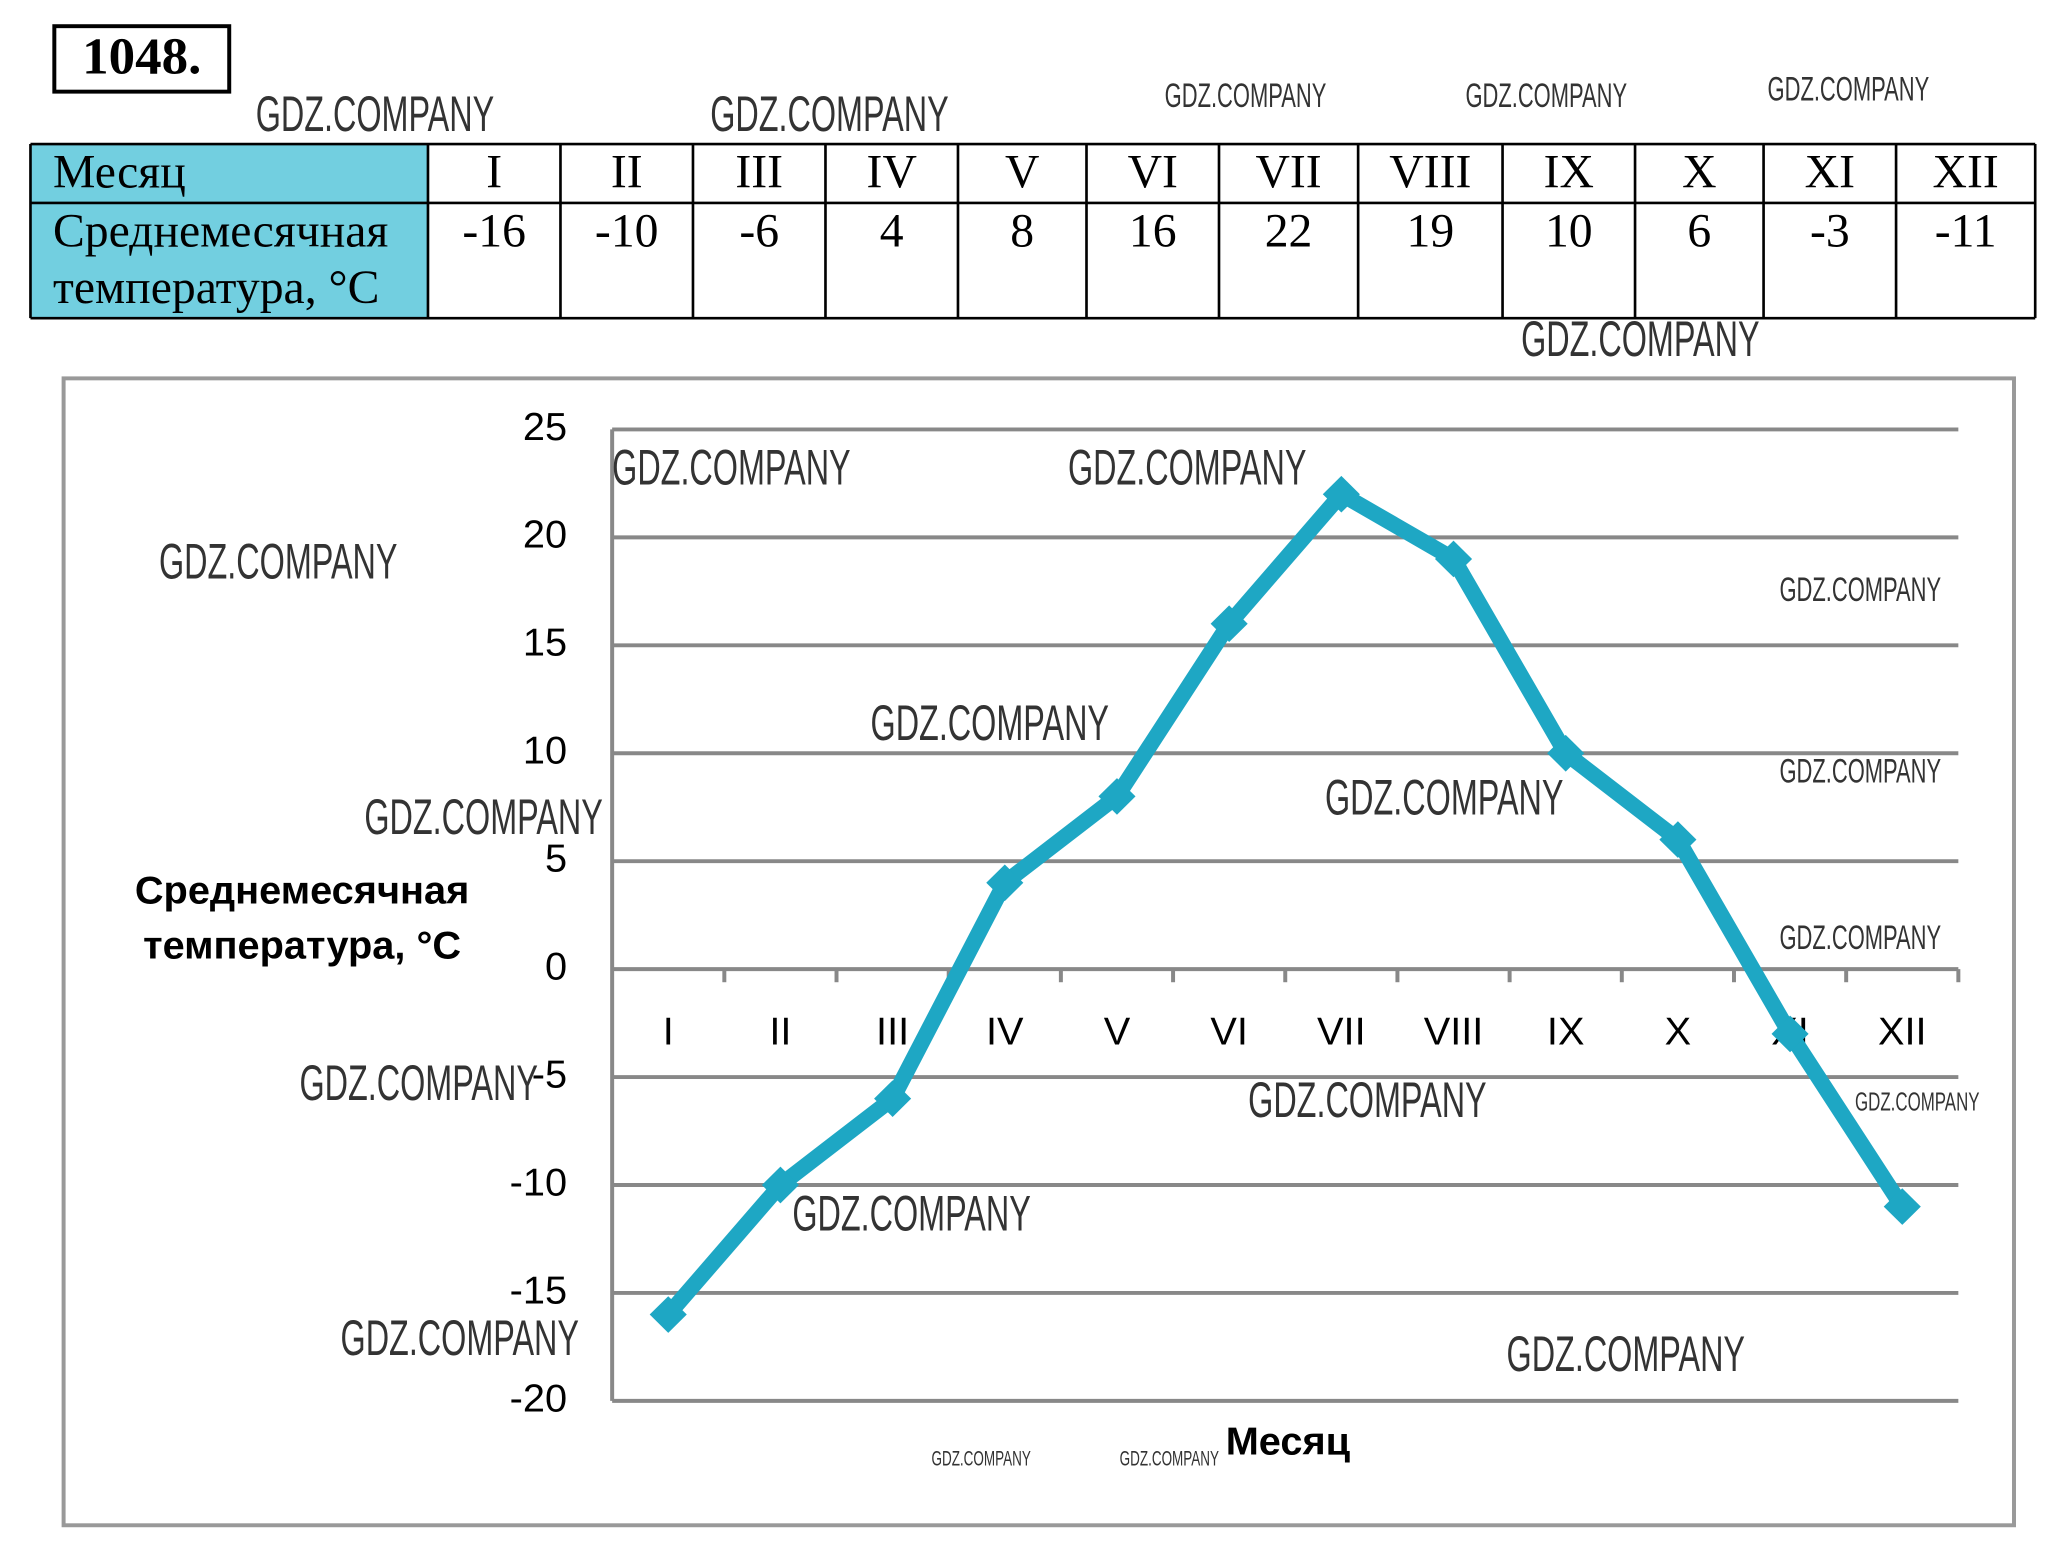 The image size is (2067, 1558). I want to click on y-tick-label: -10, so click(538, 1183).